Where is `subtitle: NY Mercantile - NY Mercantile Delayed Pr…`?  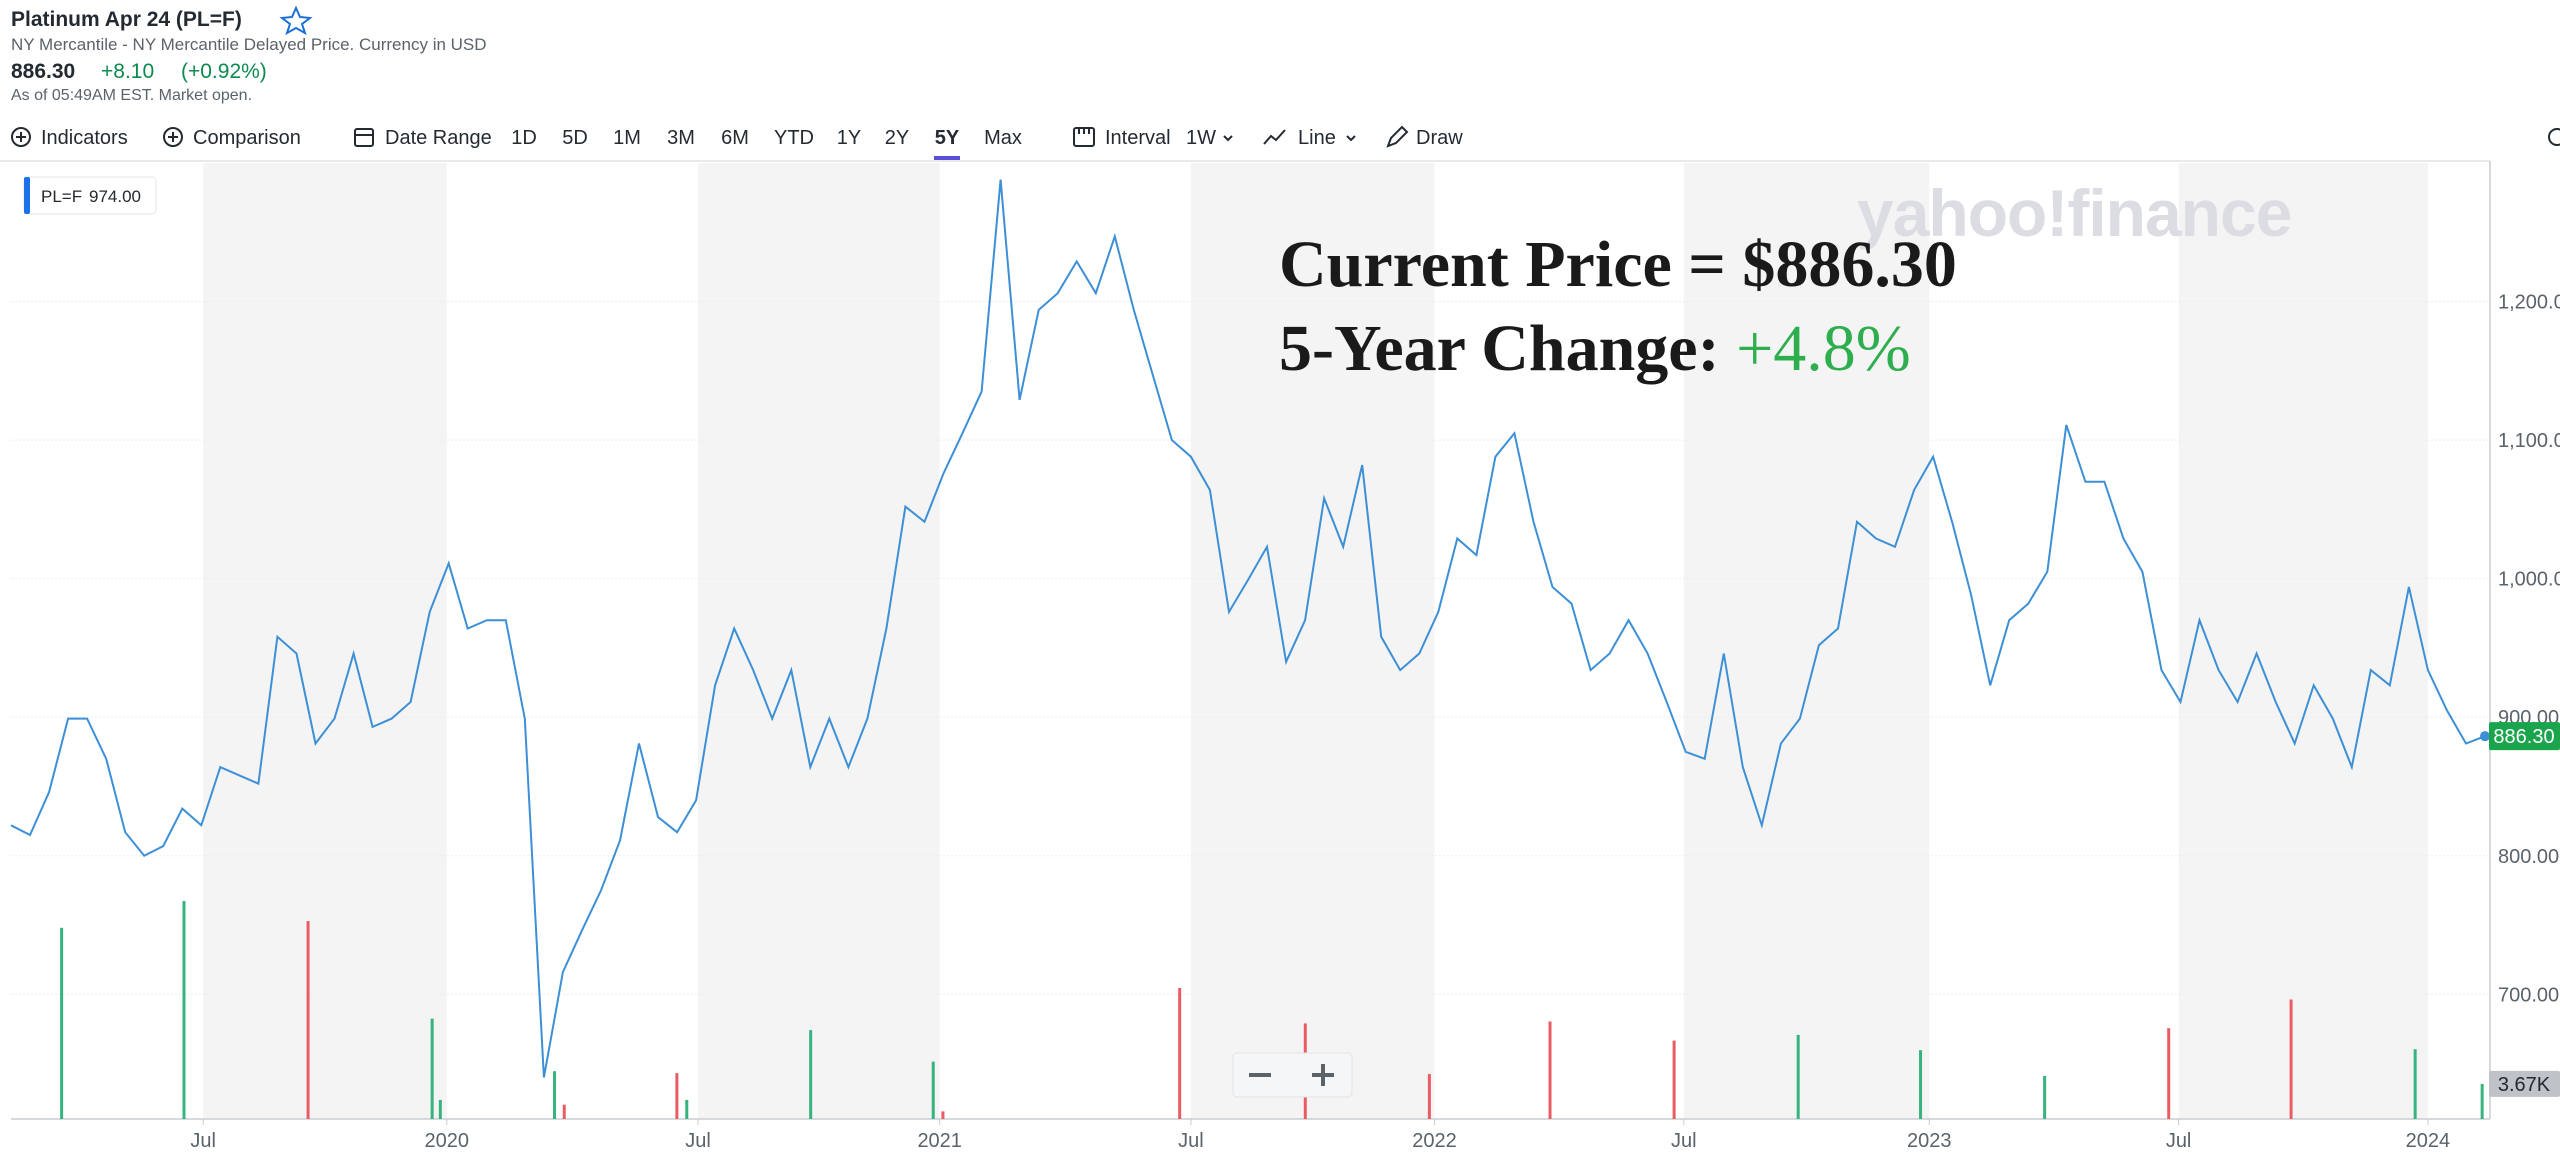 subtitle: NY Mercantile - NY Mercantile Delayed Pr… is located at coordinates (249, 44).